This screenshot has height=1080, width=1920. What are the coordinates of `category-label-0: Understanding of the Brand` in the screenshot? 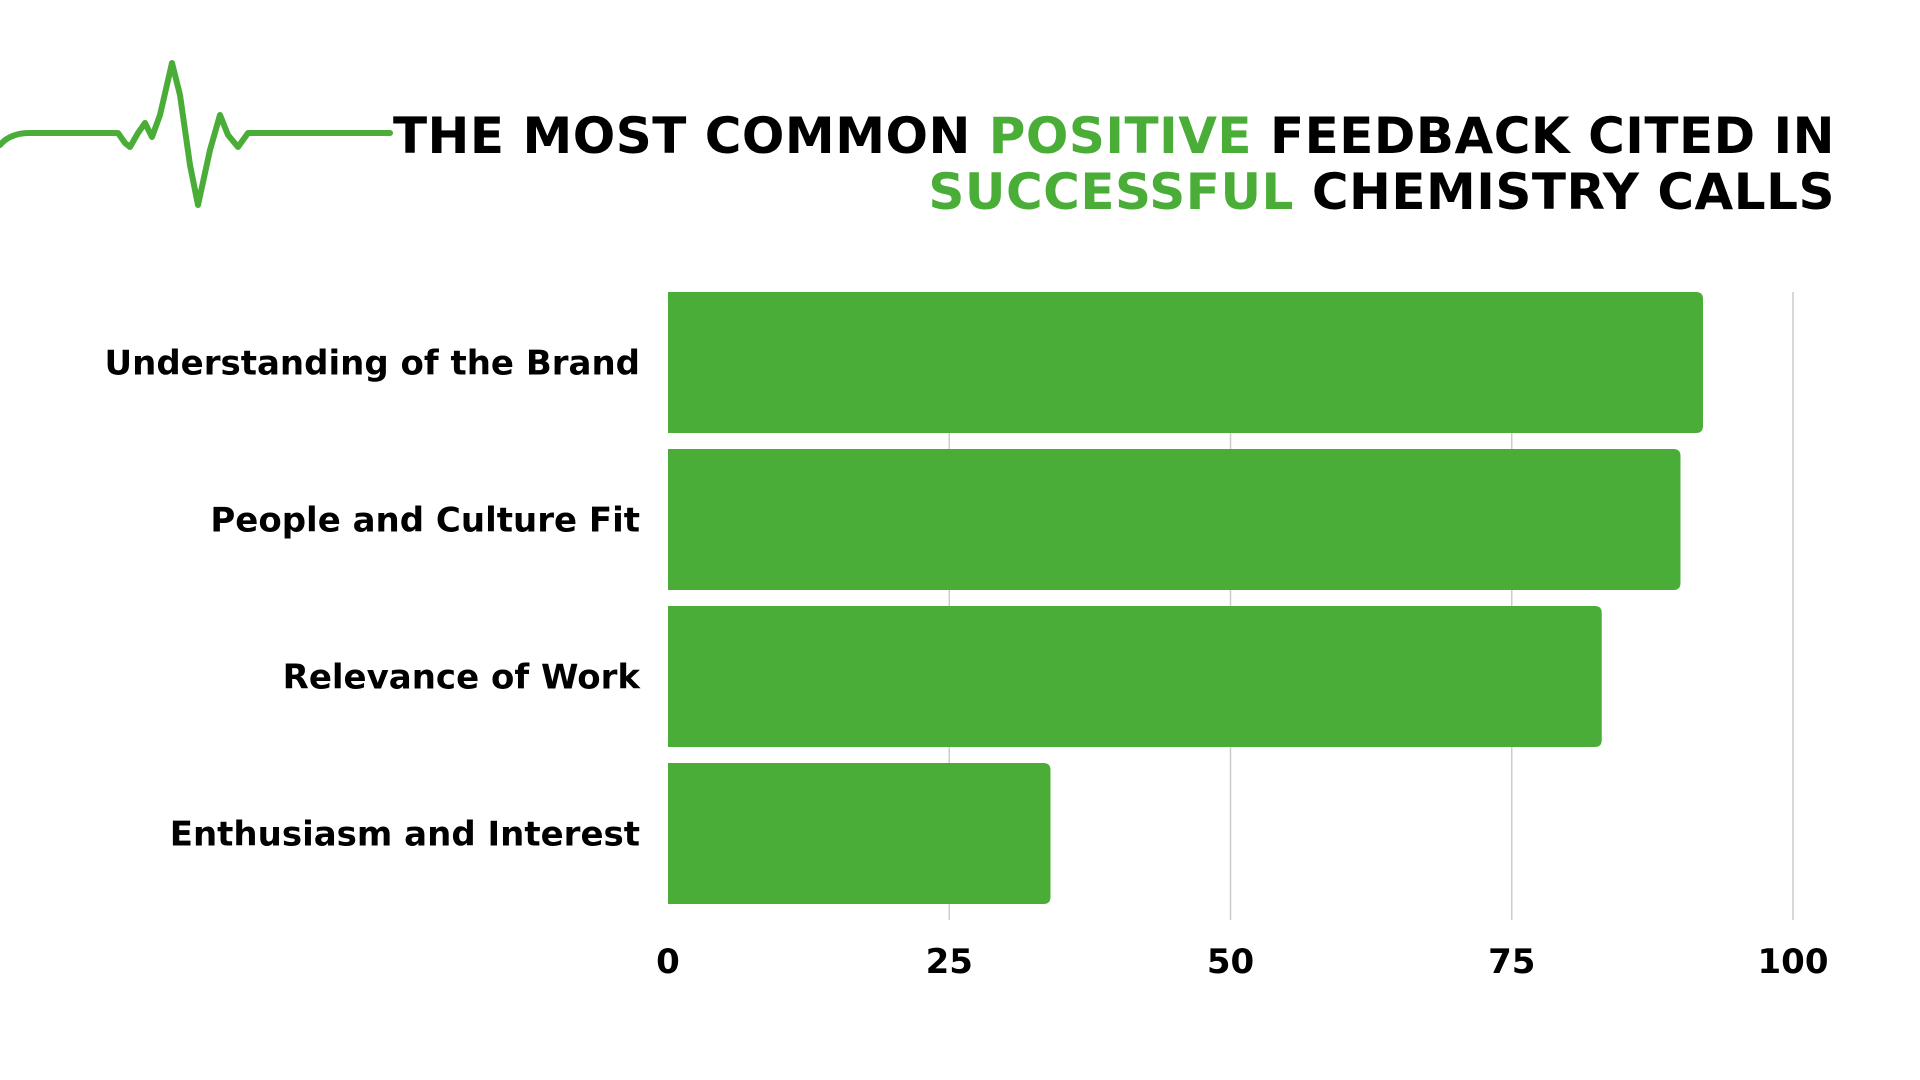 It's located at (373, 364).